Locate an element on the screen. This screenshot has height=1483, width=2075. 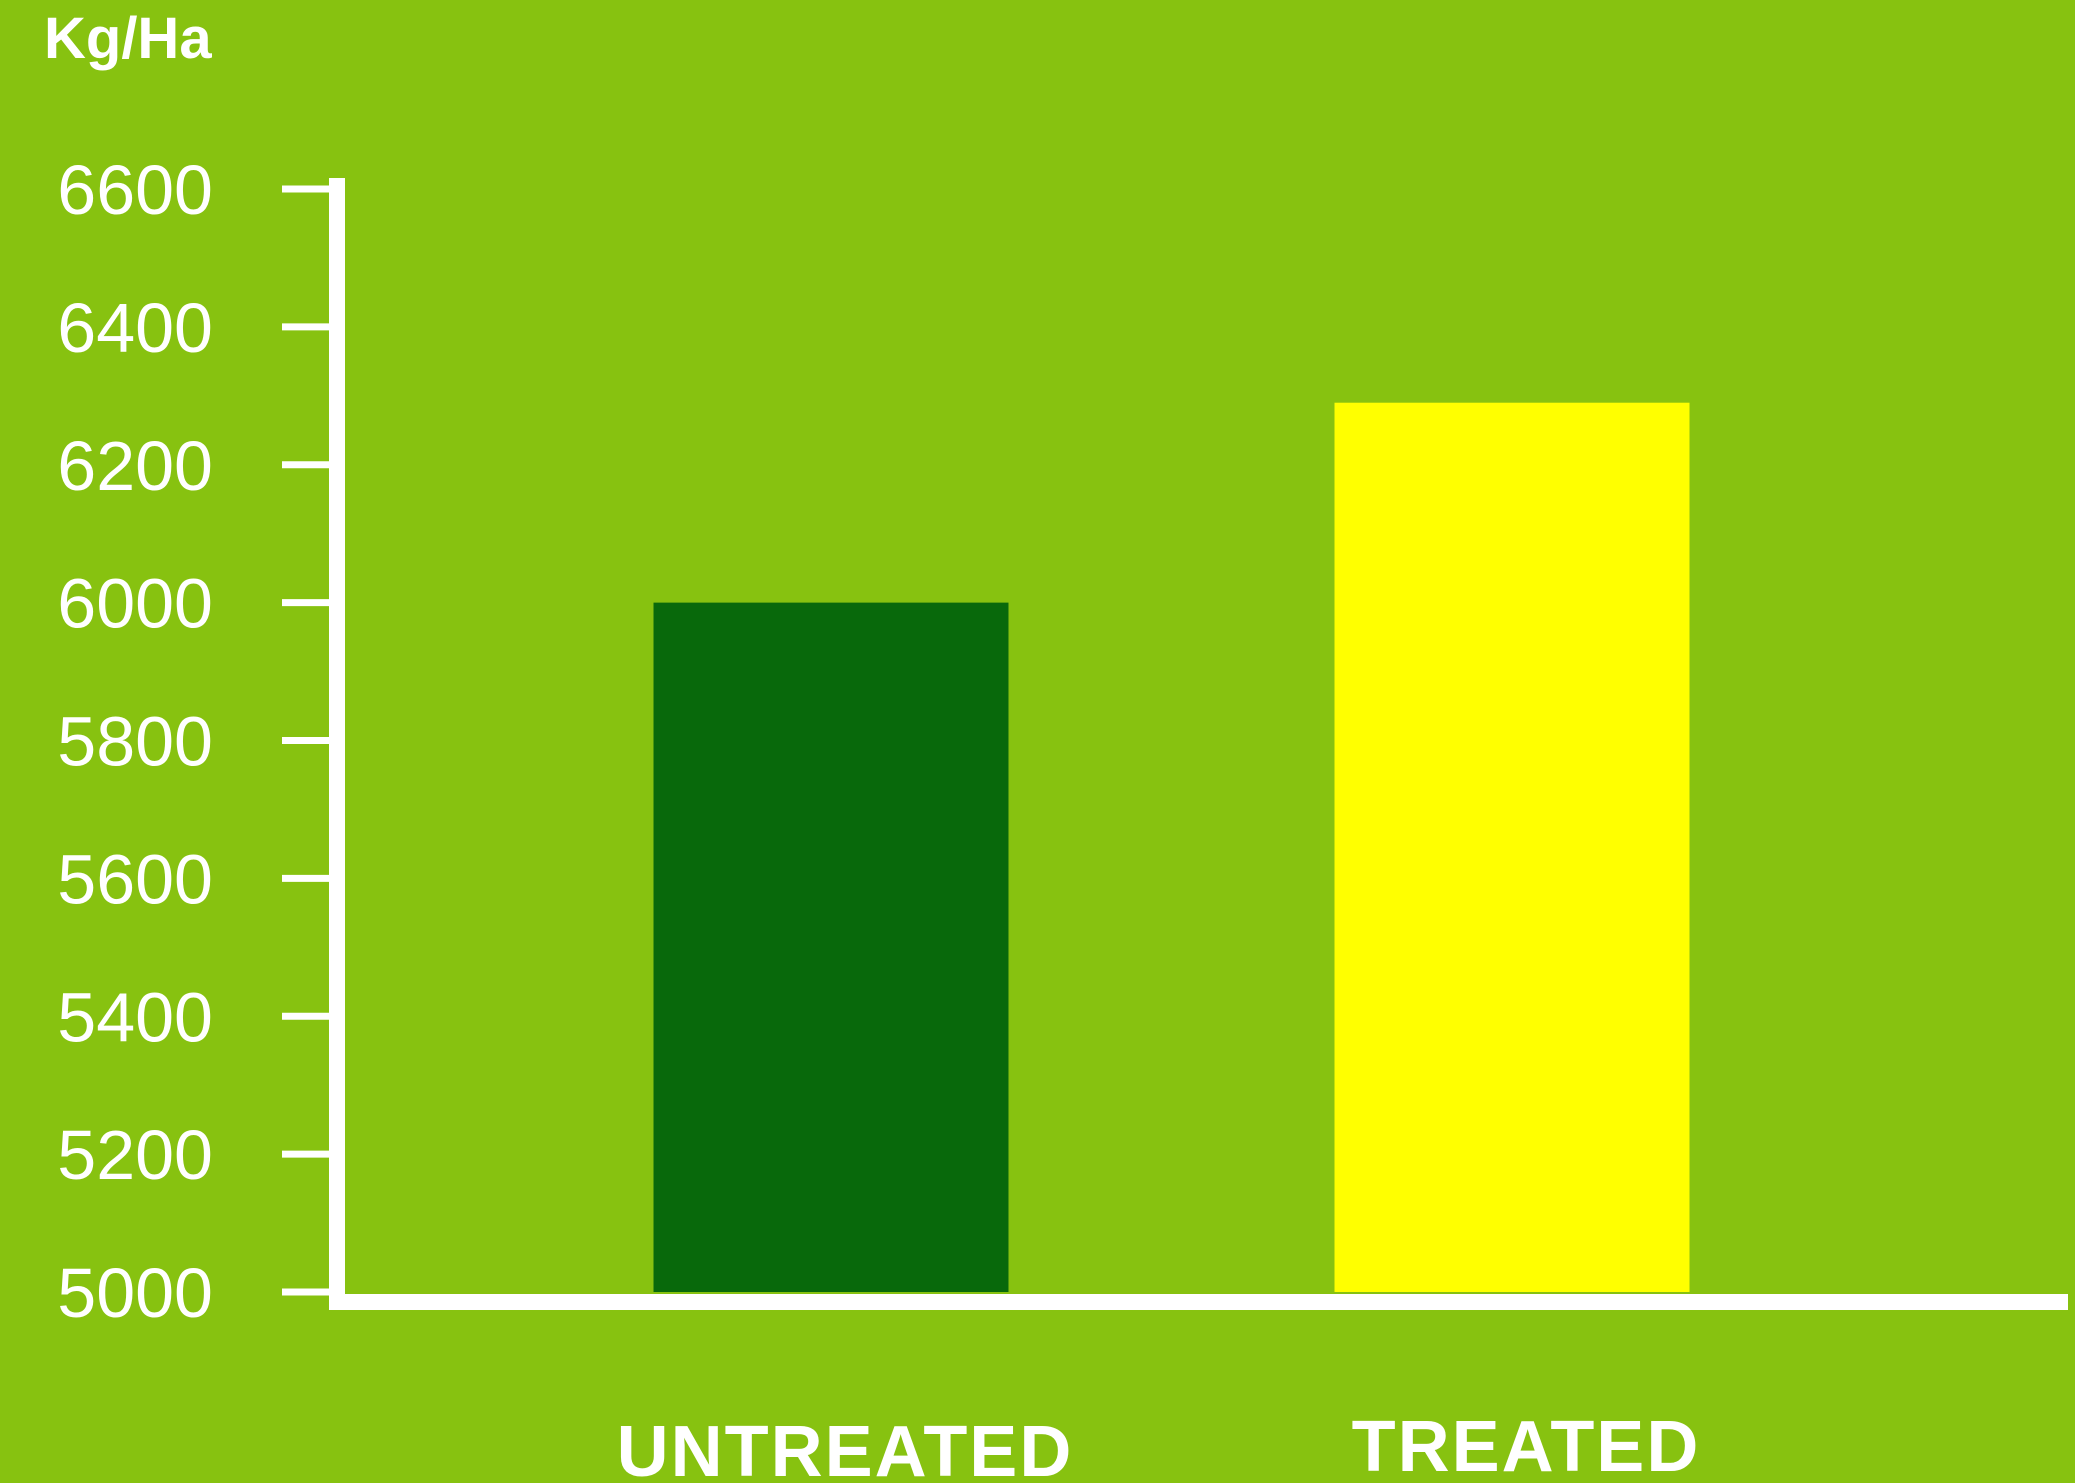
x-category-label: UNTREATED is located at coordinates (845, 1447).